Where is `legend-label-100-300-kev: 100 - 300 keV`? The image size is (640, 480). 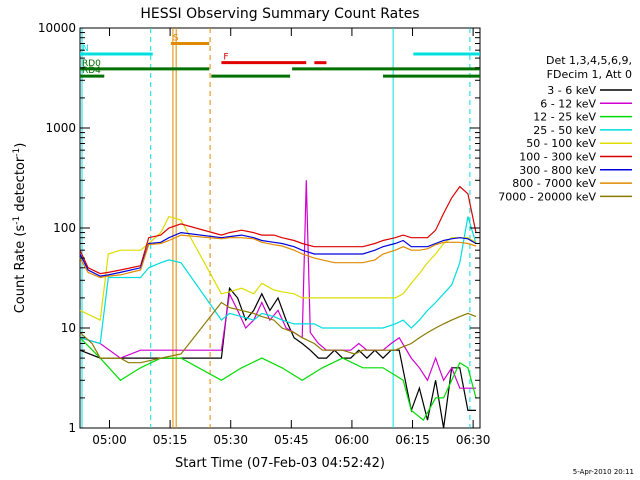
legend-label-100-300-kev: 100 - 300 keV is located at coordinates (557, 157).